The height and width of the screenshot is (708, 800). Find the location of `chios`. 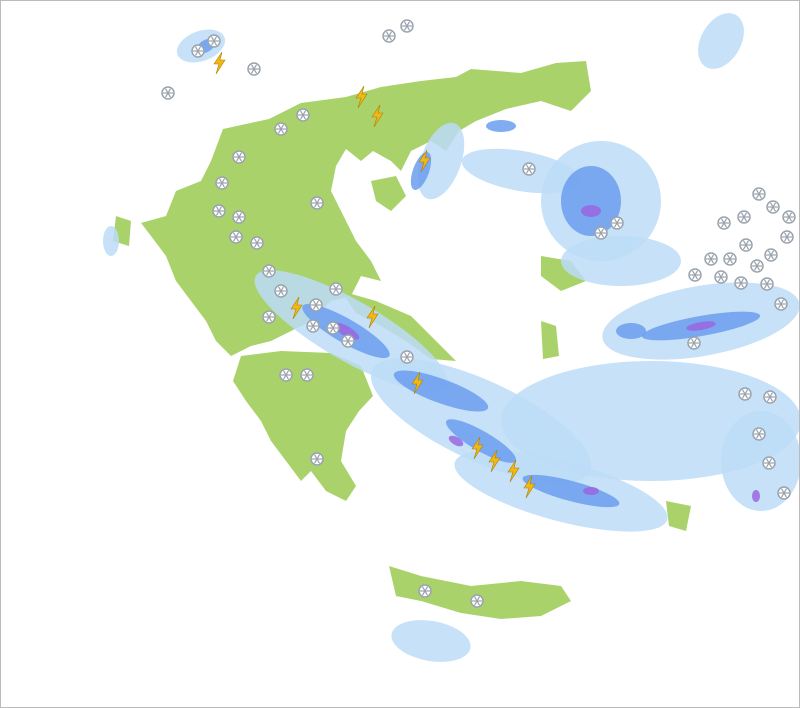

chios is located at coordinates (550, 340).